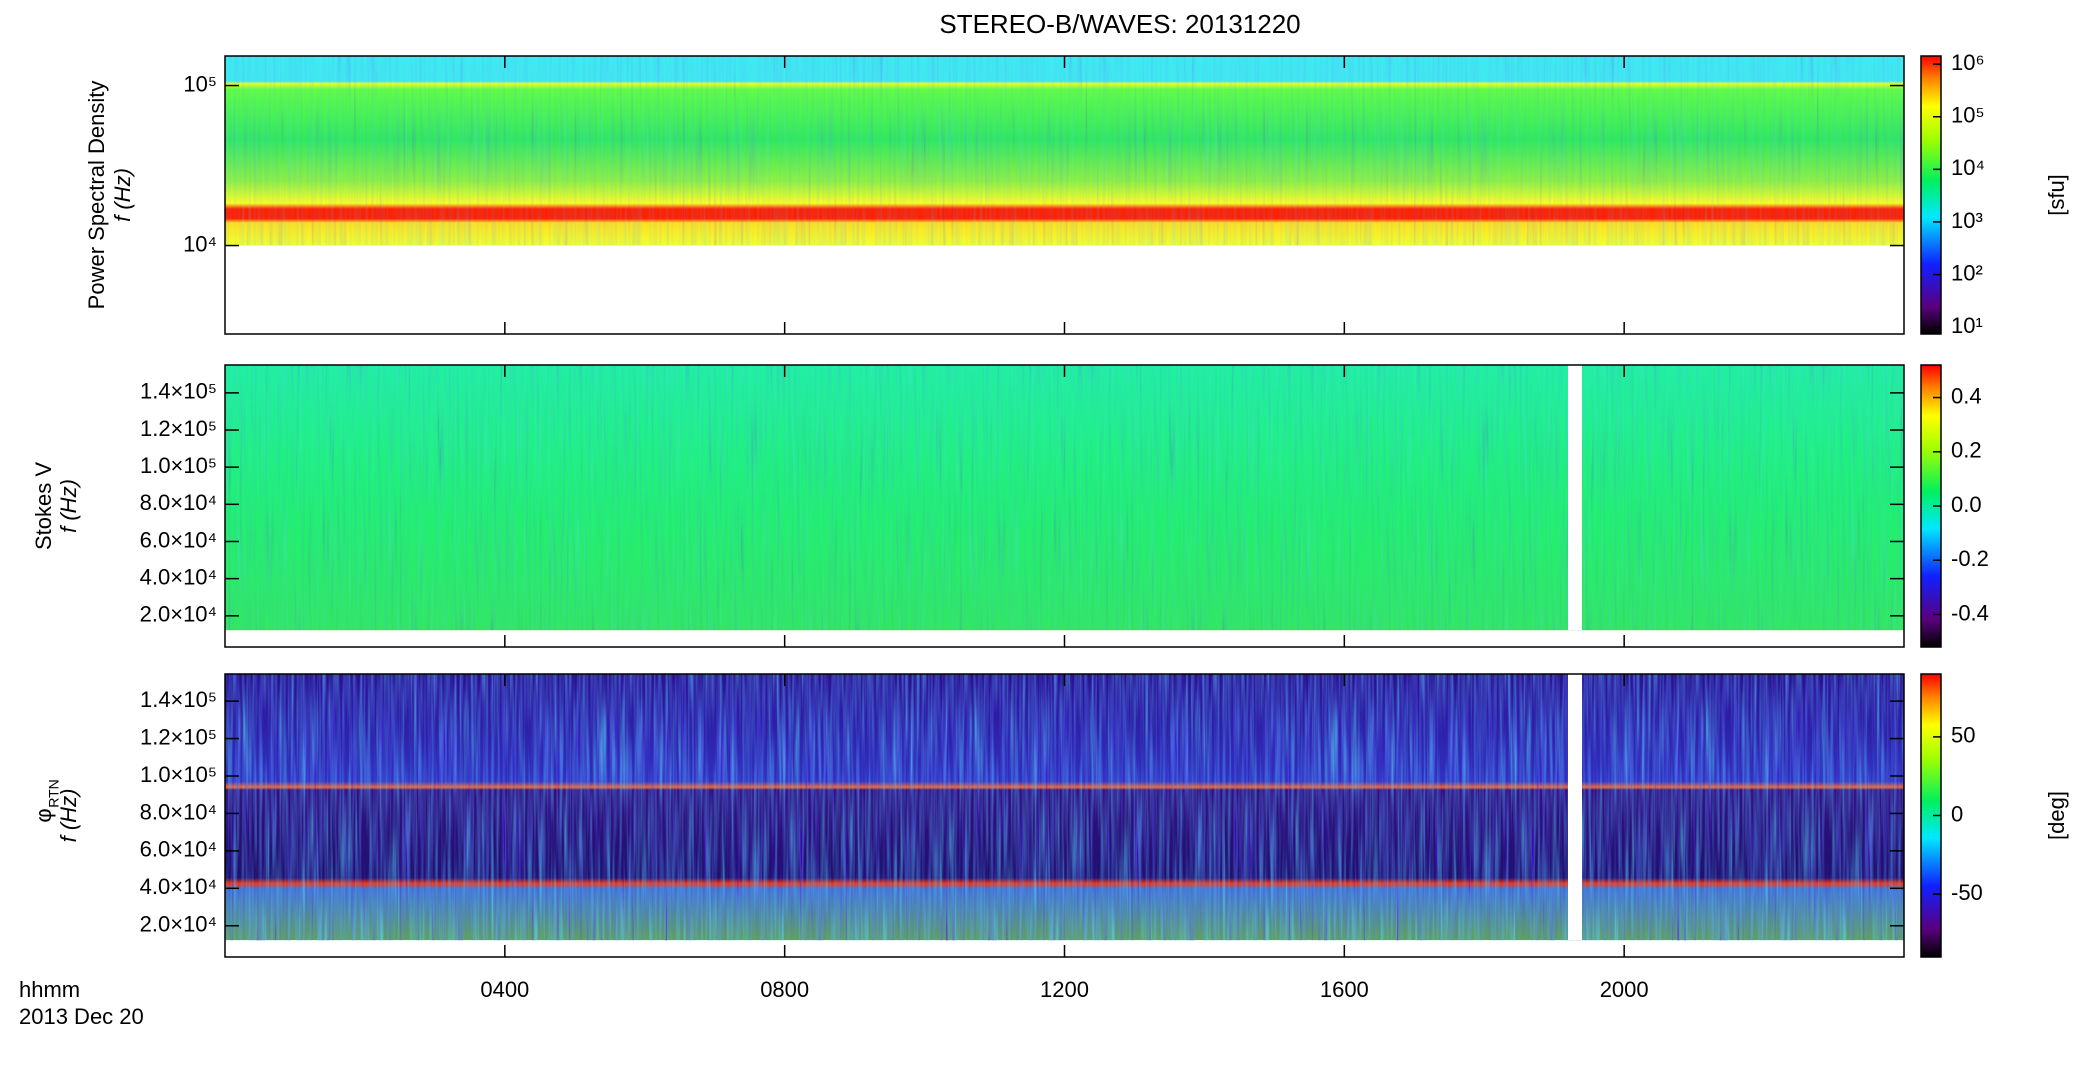  I want to click on date-label: 2013 Dec 20, so click(81, 1016).